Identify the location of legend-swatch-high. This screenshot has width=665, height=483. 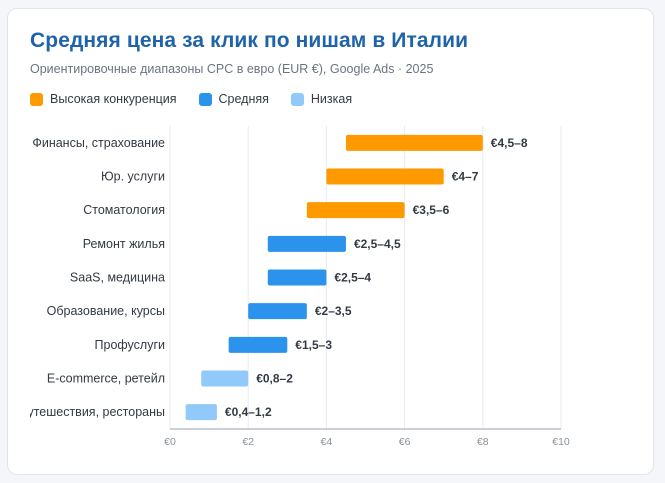
(36, 99).